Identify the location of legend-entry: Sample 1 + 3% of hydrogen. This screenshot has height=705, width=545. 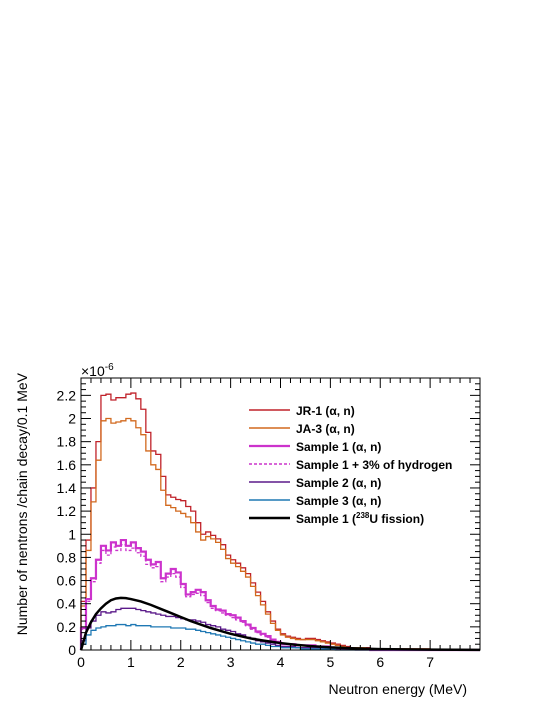
(374, 465).